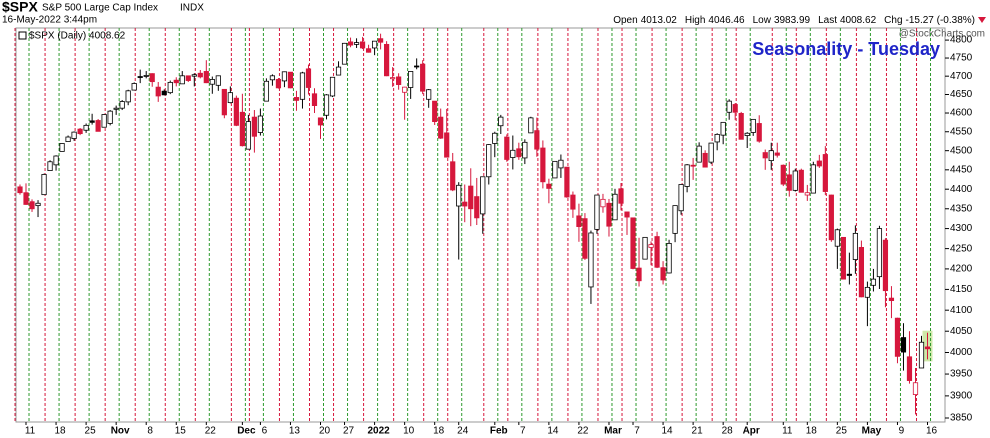 This screenshot has width=990, height=438. I want to click on x-tick-label: 13, so click(295, 431).